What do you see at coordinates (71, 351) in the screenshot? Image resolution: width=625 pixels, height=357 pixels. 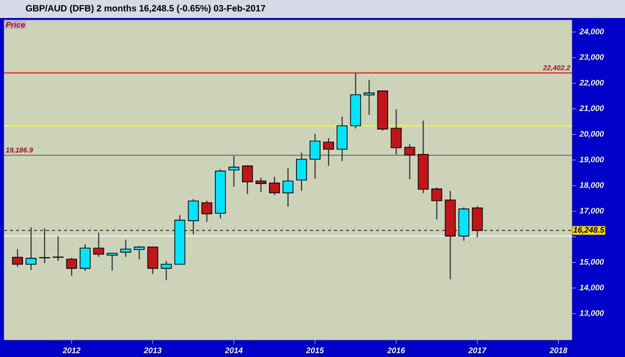 I see `x-tick-label: 2012` at bounding box center [71, 351].